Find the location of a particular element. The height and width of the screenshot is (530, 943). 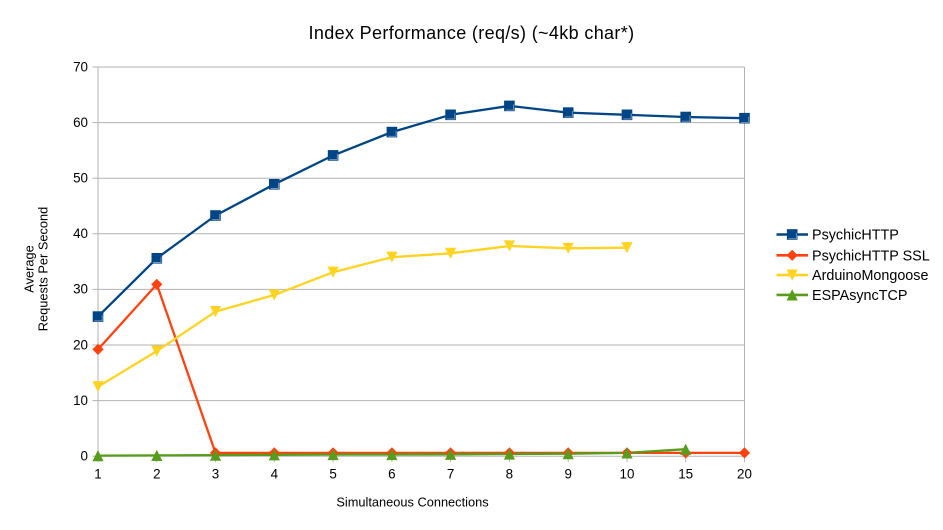

svg-text: 5 is located at coordinates (332, 474).